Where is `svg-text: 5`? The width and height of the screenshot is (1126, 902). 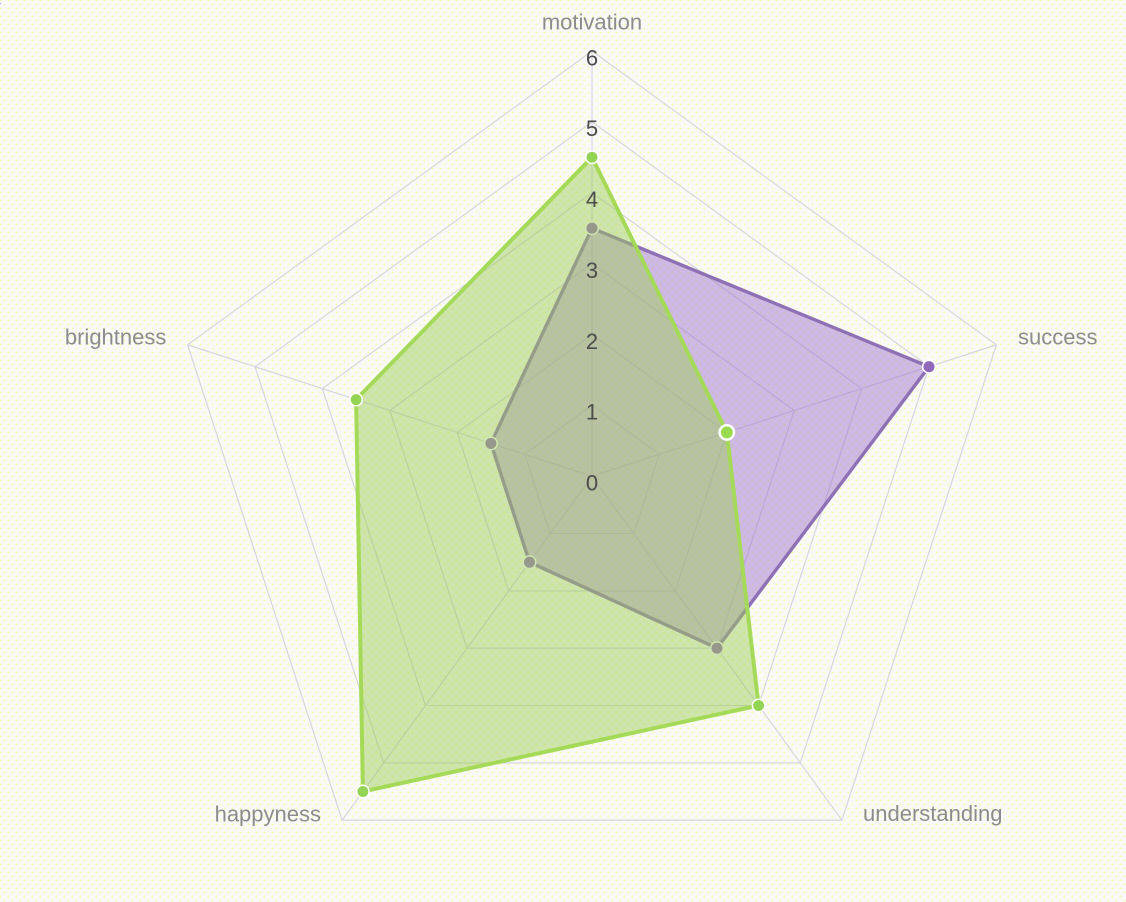 svg-text: 5 is located at coordinates (592, 128).